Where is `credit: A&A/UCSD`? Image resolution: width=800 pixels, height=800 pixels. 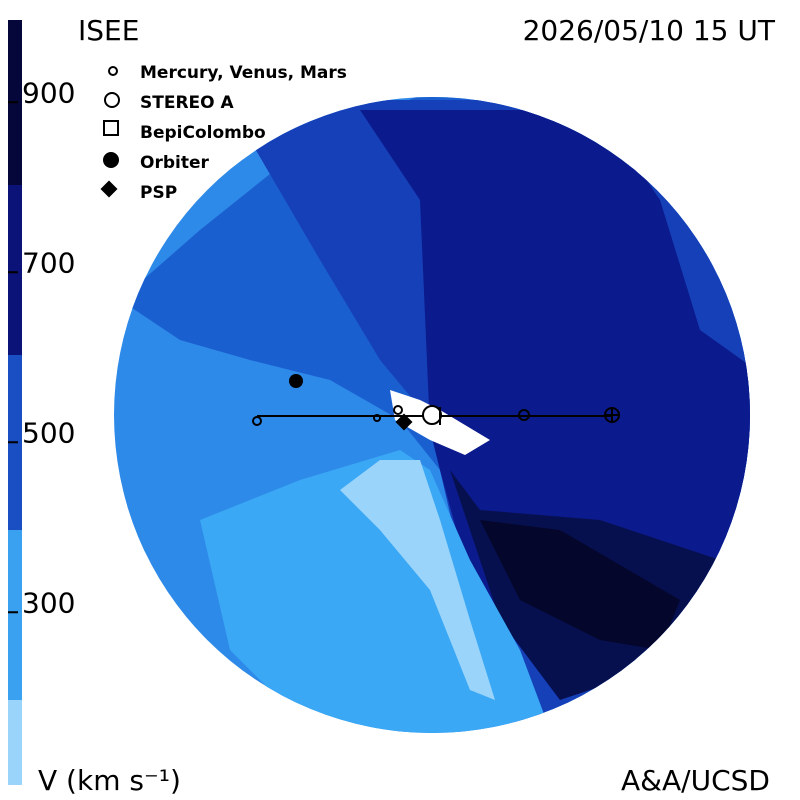 credit: A&A/UCSD is located at coordinates (695, 780).